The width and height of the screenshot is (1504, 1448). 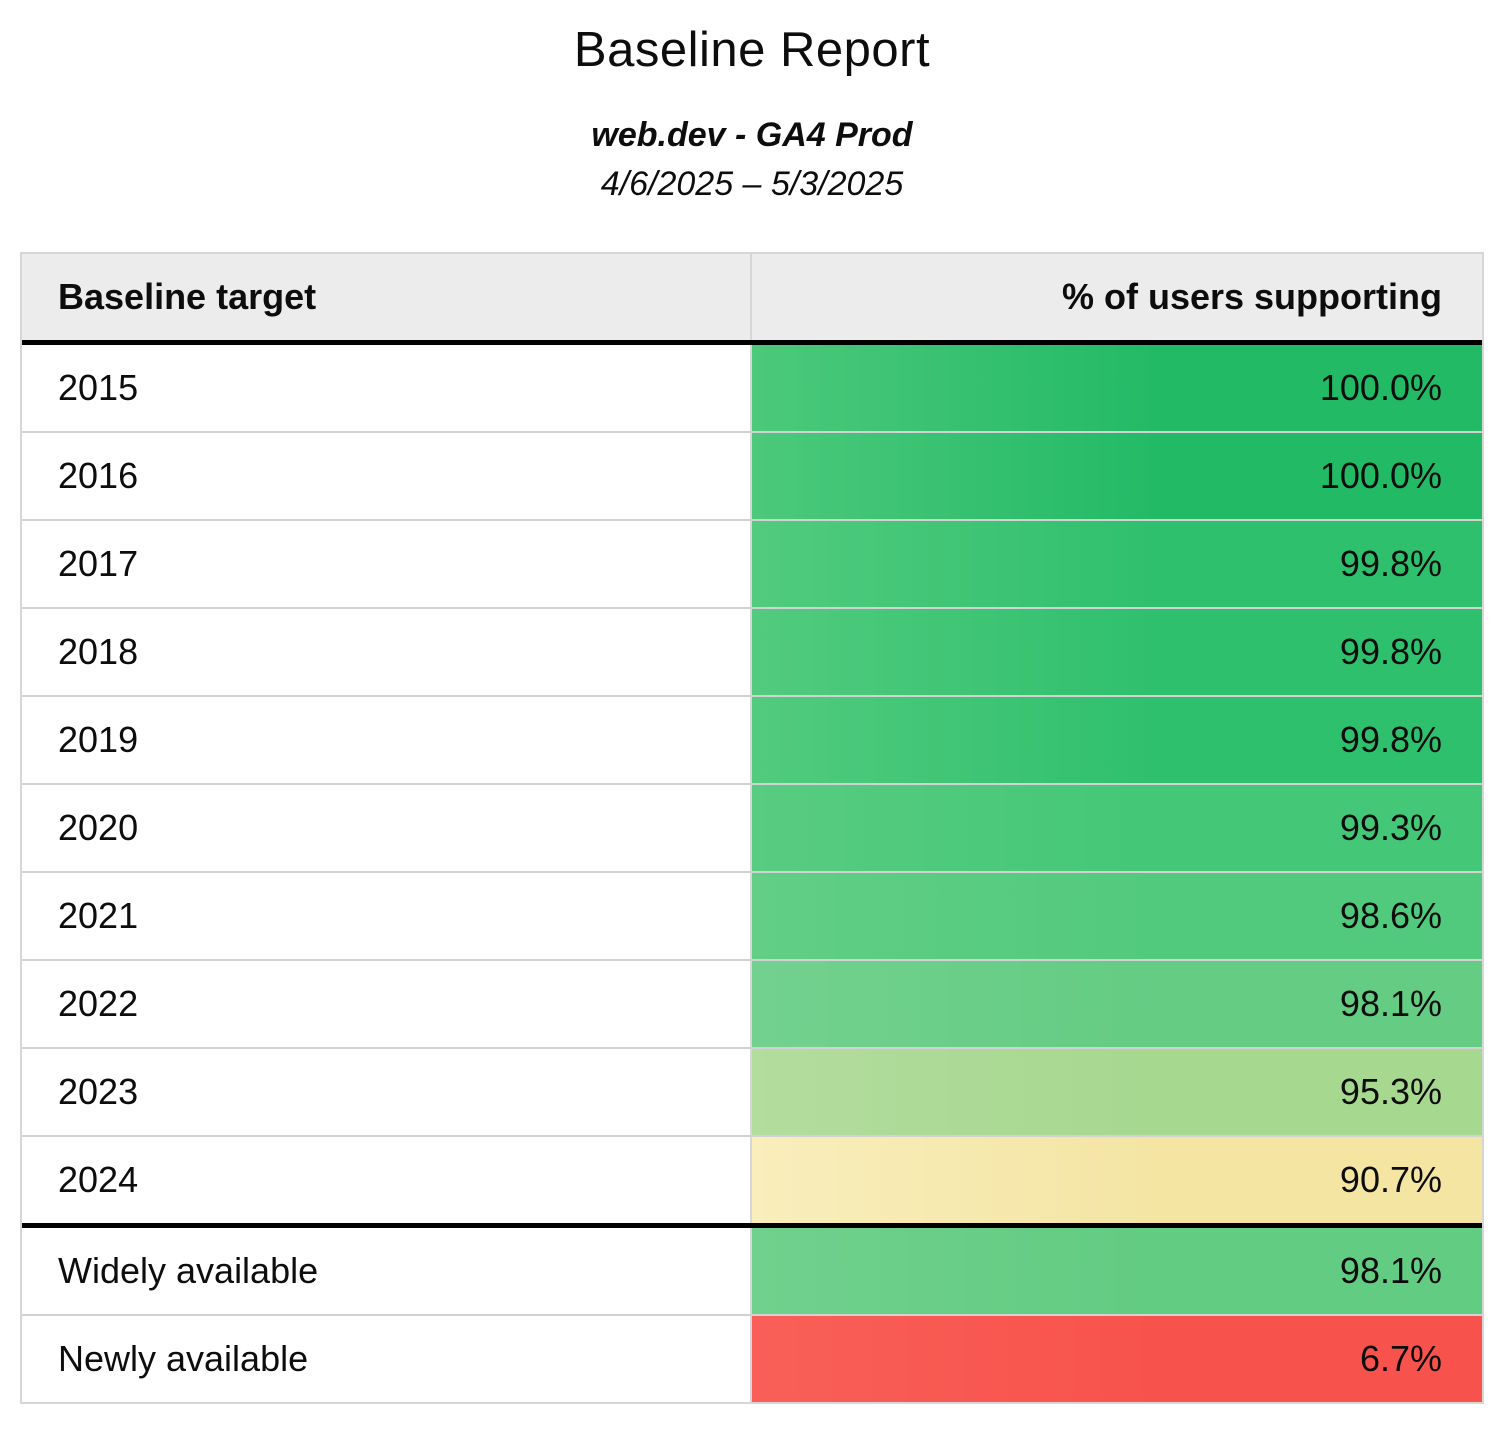 I want to click on column-header-baseline-target: Baseline target, so click(x=387, y=297).